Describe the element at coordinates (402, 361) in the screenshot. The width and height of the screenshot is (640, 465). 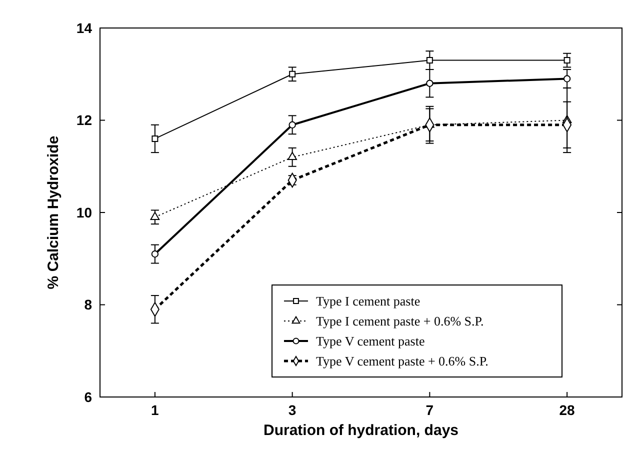
I see `legend-label: Type V cement paste + 0.6% S.P.` at that location.